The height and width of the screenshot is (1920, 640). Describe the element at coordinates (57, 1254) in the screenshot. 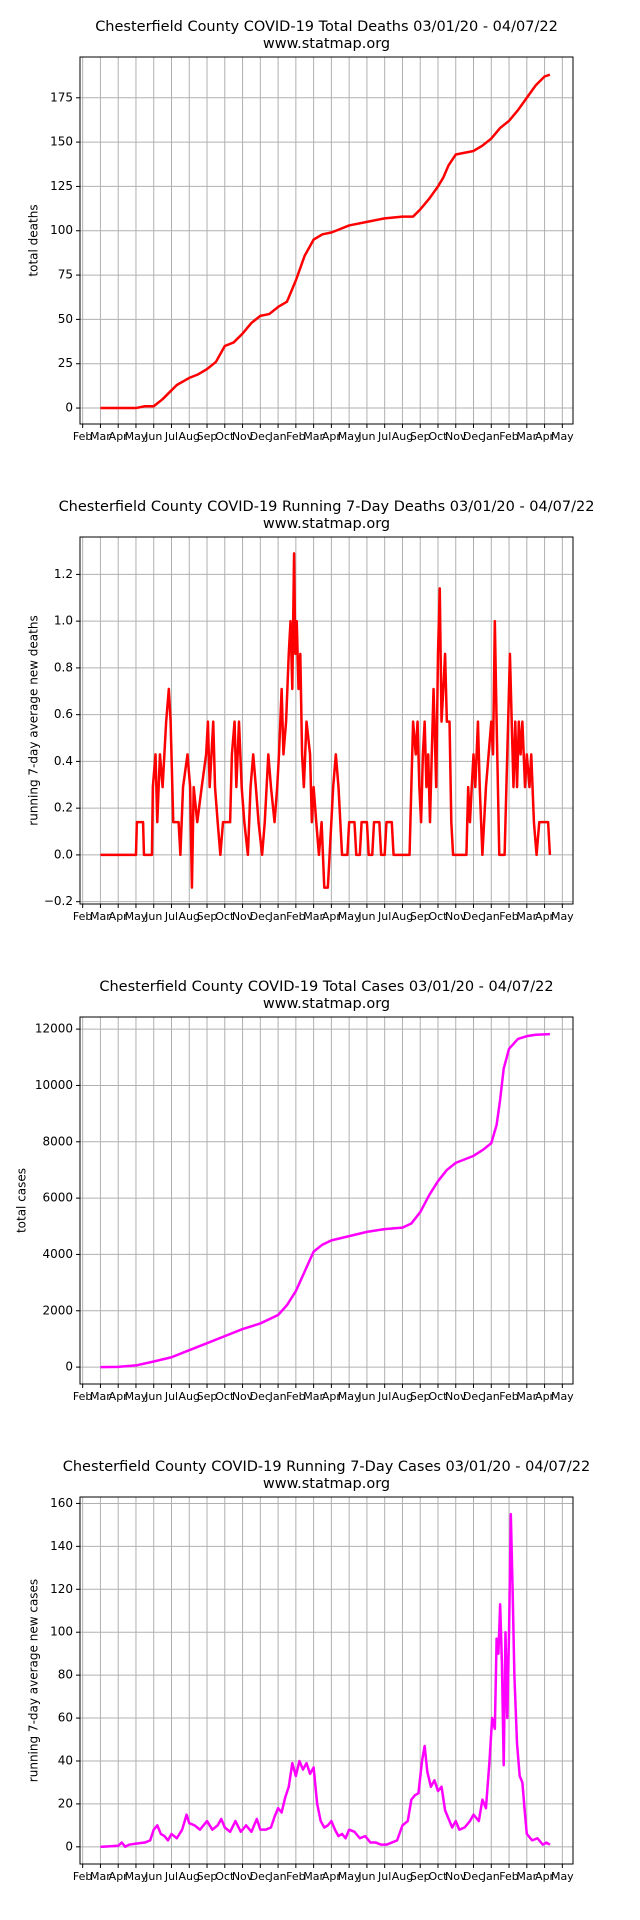

I see `y-tick-label: 4000` at that location.